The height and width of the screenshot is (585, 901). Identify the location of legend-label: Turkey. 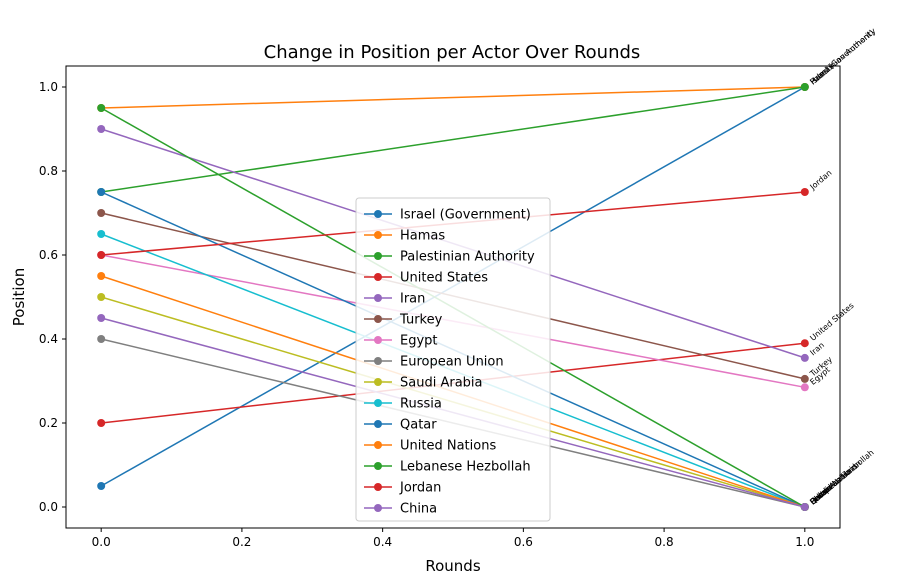
(421, 320).